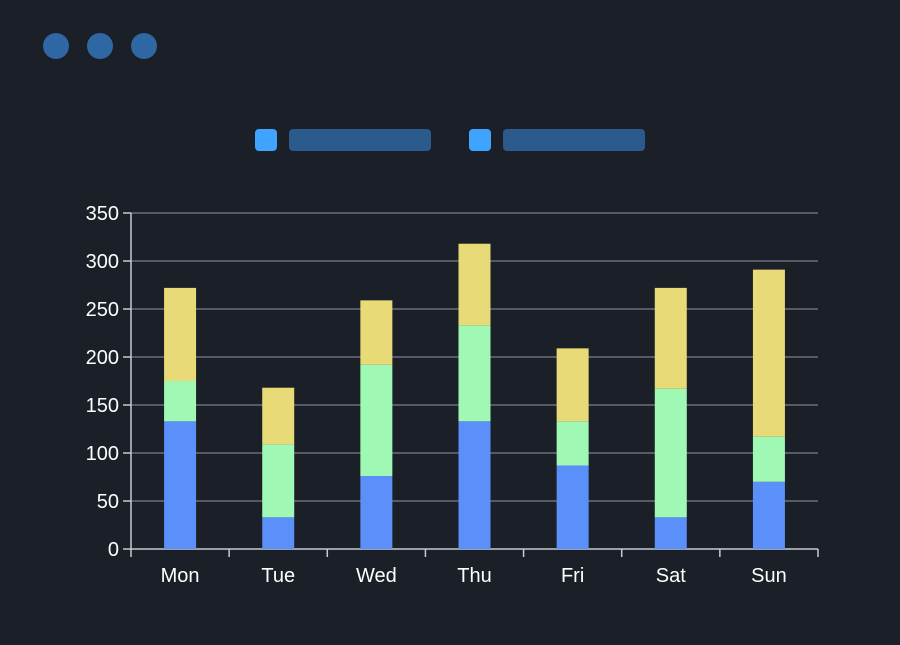  What do you see at coordinates (102, 262) in the screenshot?
I see `y-tick-label: 300` at bounding box center [102, 262].